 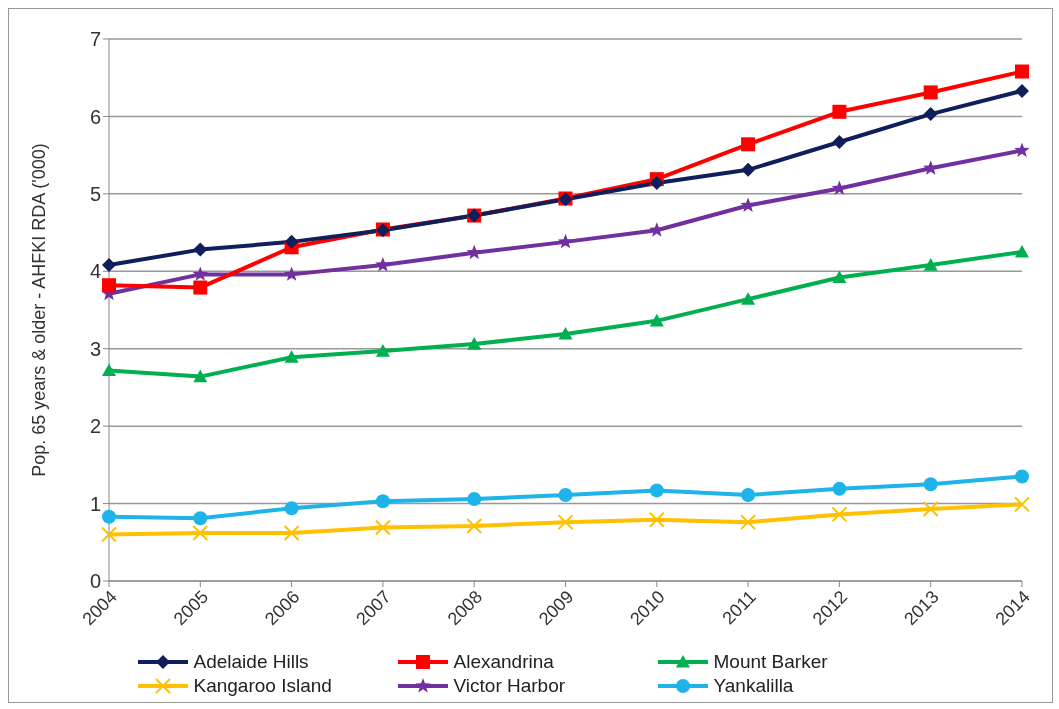 I want to click on legend-label: Mount Barker, so click(x=770, y=662).